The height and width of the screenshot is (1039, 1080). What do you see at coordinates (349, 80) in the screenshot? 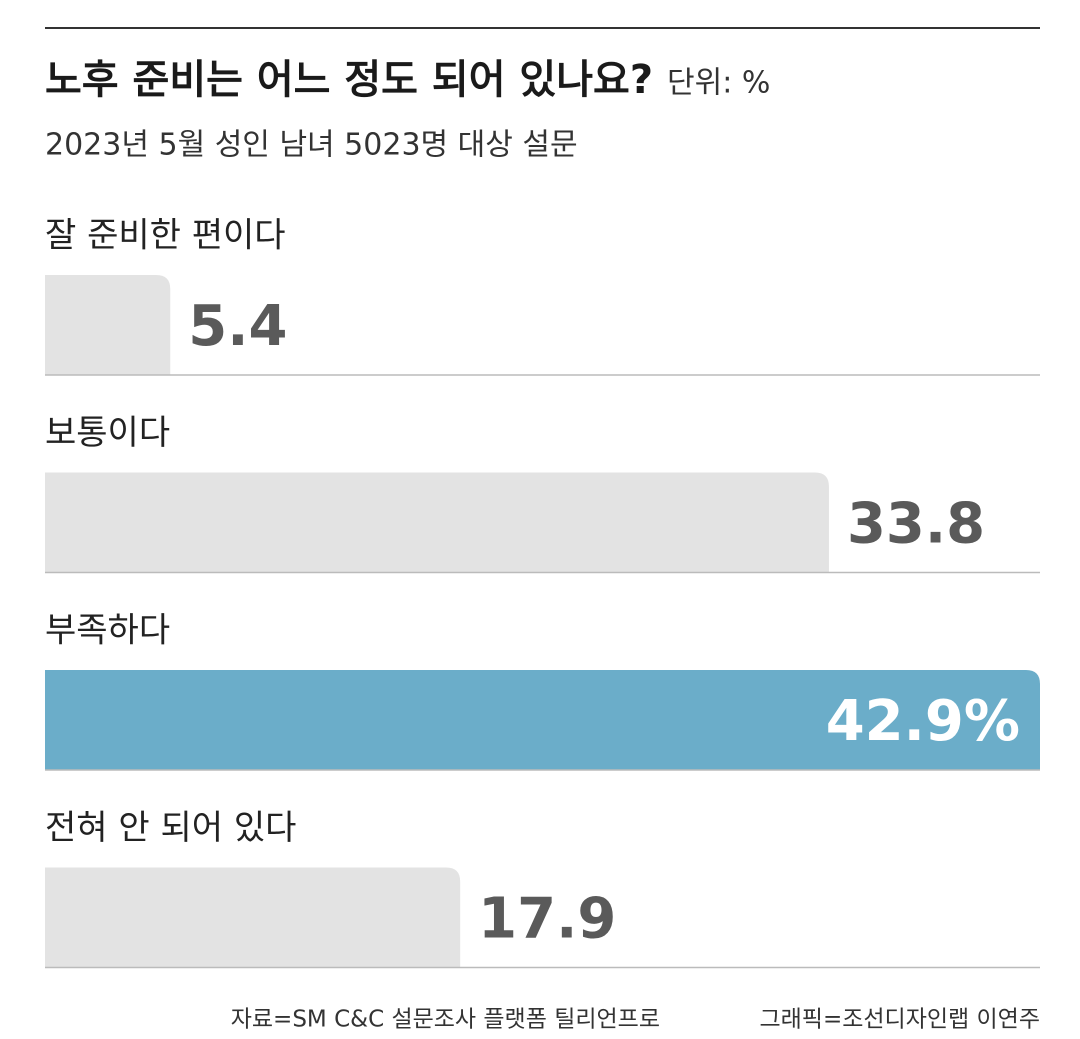
I see `chart-title: 노후 준비는 어느 정도 되어 있나요?` at bounding box center [349, 80].